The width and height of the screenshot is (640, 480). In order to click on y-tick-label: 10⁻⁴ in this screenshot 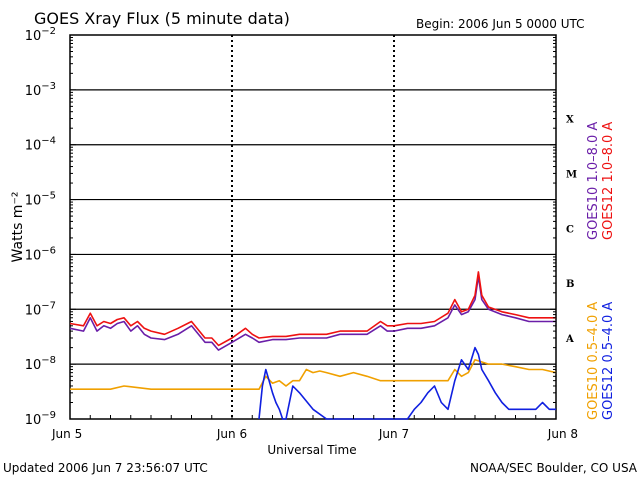, I will do `click(40, 145)`.